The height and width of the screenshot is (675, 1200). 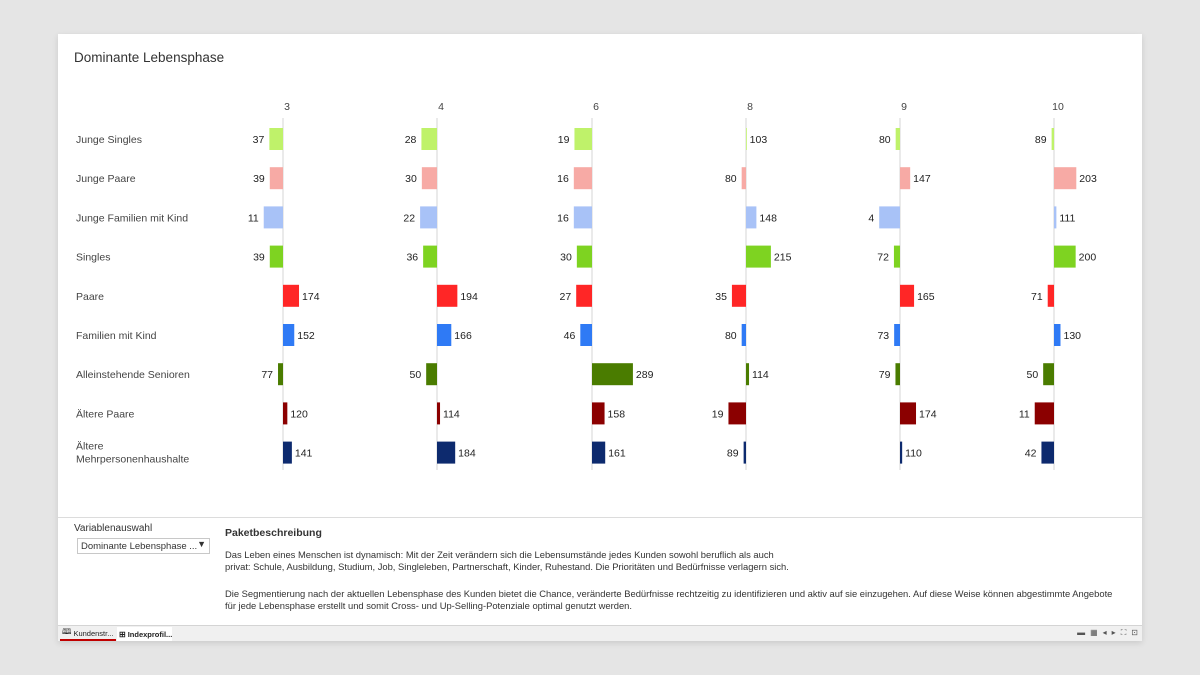 What do you see at coordinates (411, 140) in the screenshot?
I see `data-label: 28` at bounding box center [411, 140].